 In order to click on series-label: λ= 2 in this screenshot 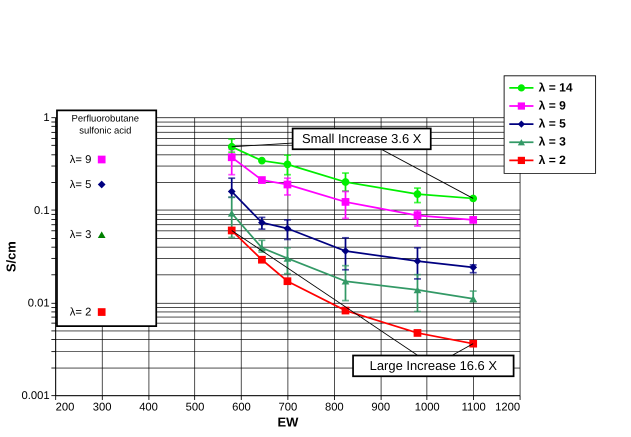, I will do `click(81, 312)`.